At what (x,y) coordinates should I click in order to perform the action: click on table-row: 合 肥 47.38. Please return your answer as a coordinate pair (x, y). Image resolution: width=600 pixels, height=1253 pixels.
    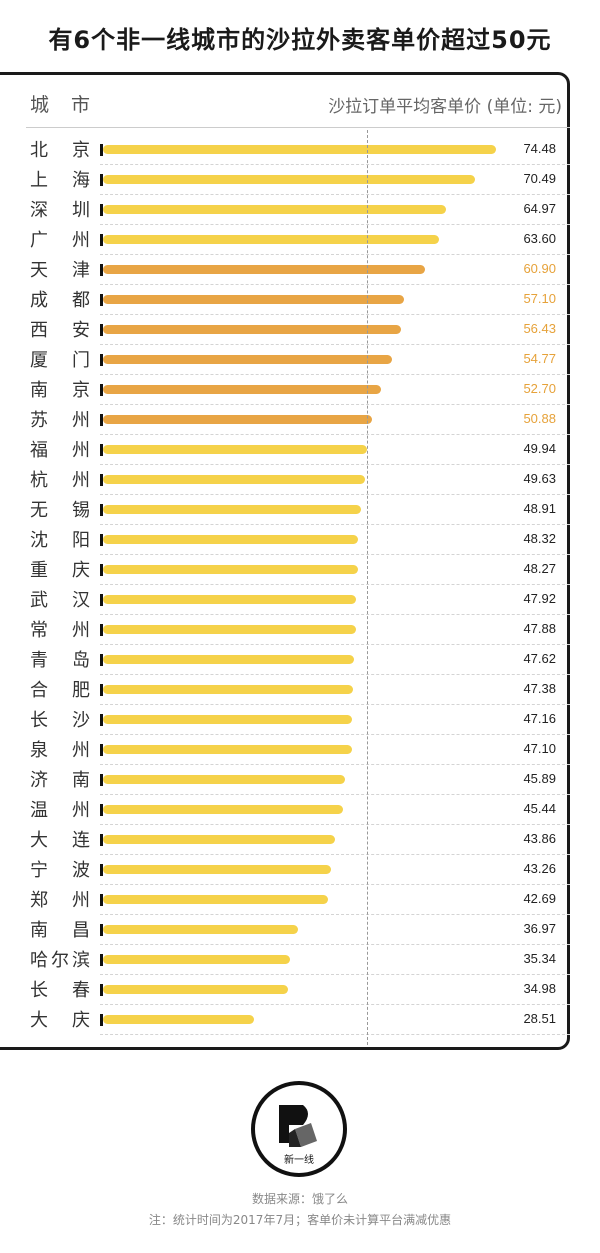
    Looking at the image, I should click on (300, 690).